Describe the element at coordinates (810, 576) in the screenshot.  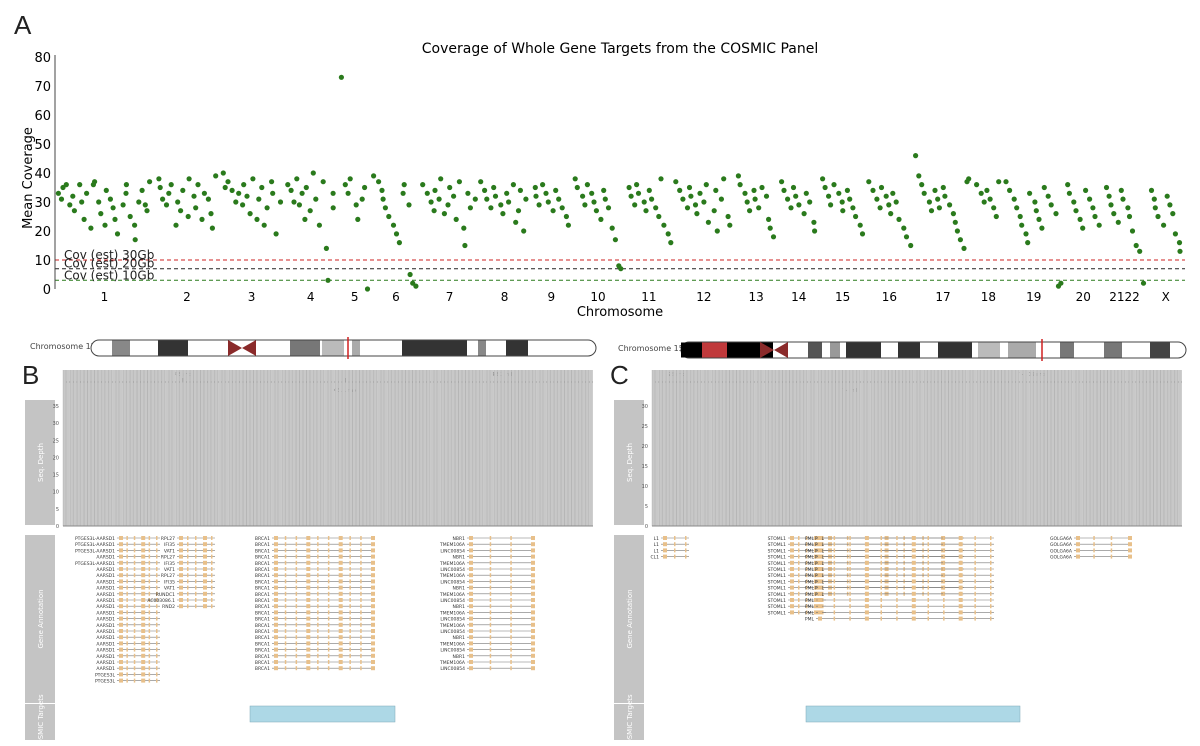
I see `gene-label: PML` at that location.